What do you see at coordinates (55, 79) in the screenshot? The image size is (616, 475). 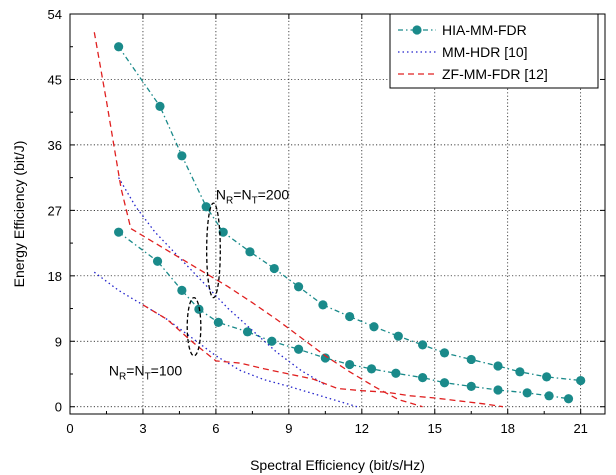 I see `y-tick-label: 45` at bounding box center [55, 79].